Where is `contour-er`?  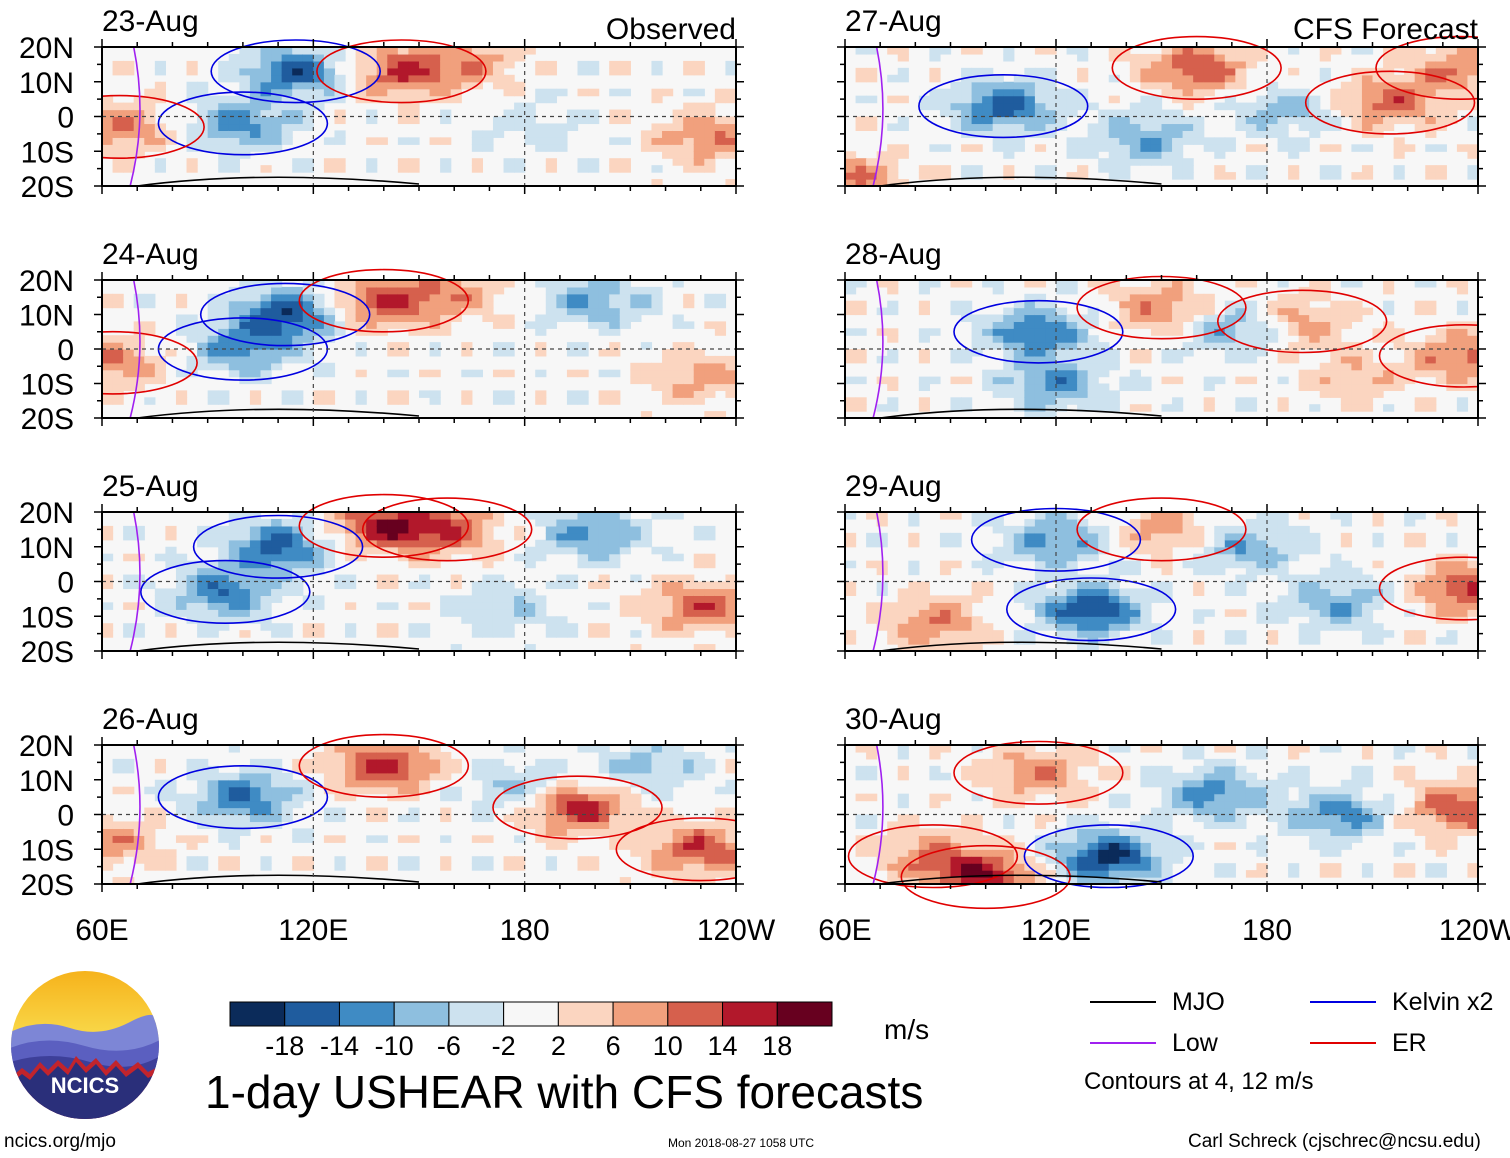
contour-er is located at coordinates (384, 300).